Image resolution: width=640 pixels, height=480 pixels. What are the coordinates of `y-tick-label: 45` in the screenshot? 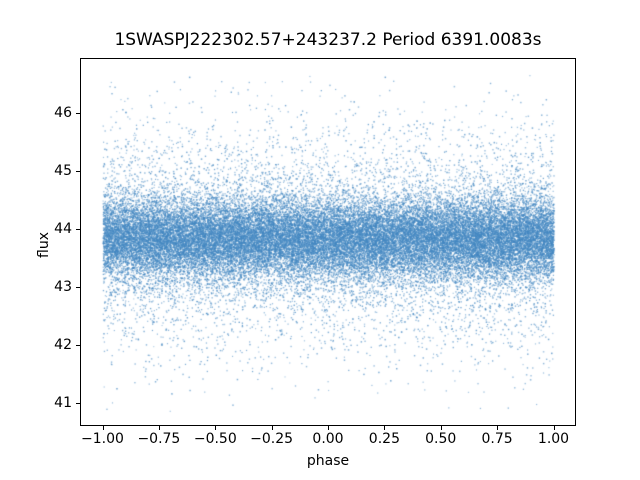 It's located at (63, 171).